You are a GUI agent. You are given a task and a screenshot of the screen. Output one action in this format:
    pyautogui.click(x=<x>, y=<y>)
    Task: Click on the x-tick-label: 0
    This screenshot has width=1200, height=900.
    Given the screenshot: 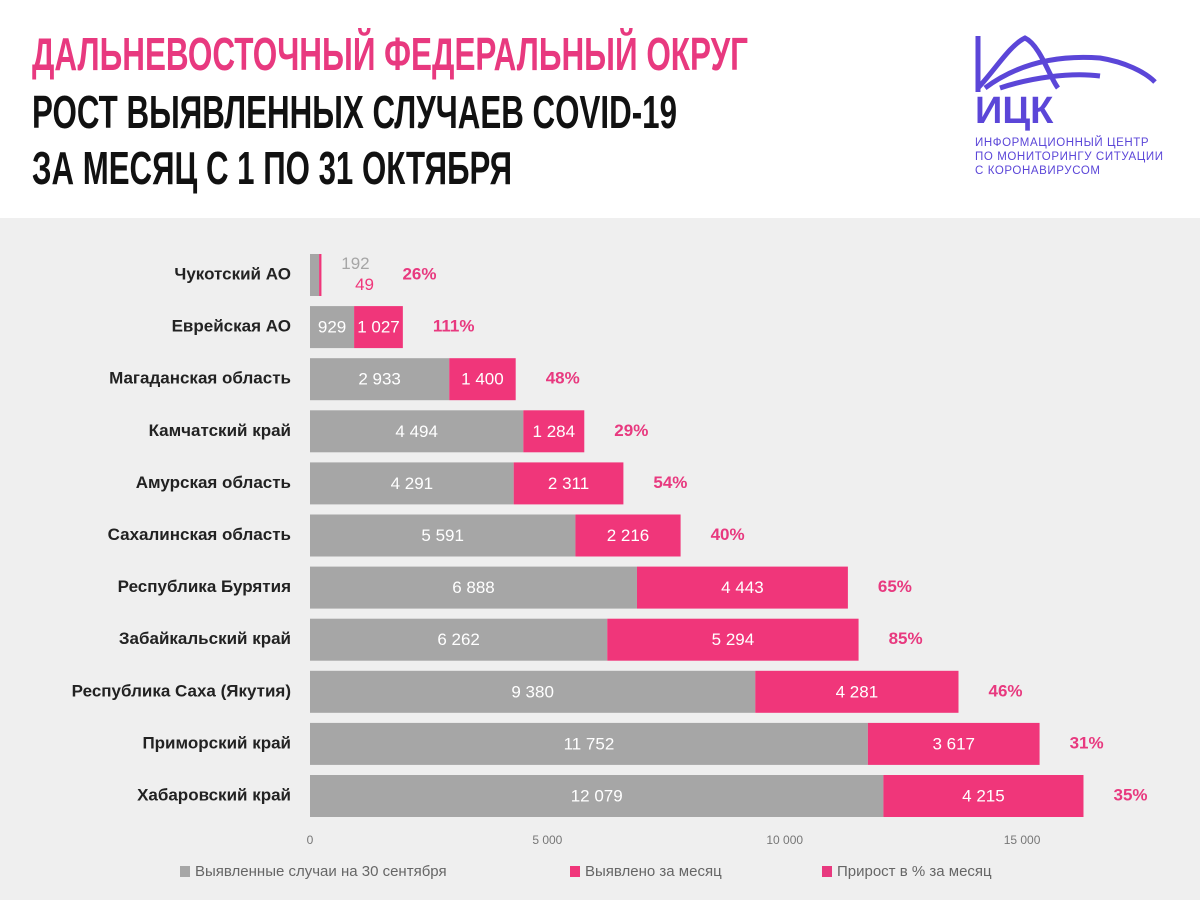 What is the action you would take?
    pyautogui.click(x=310, y=840)
    